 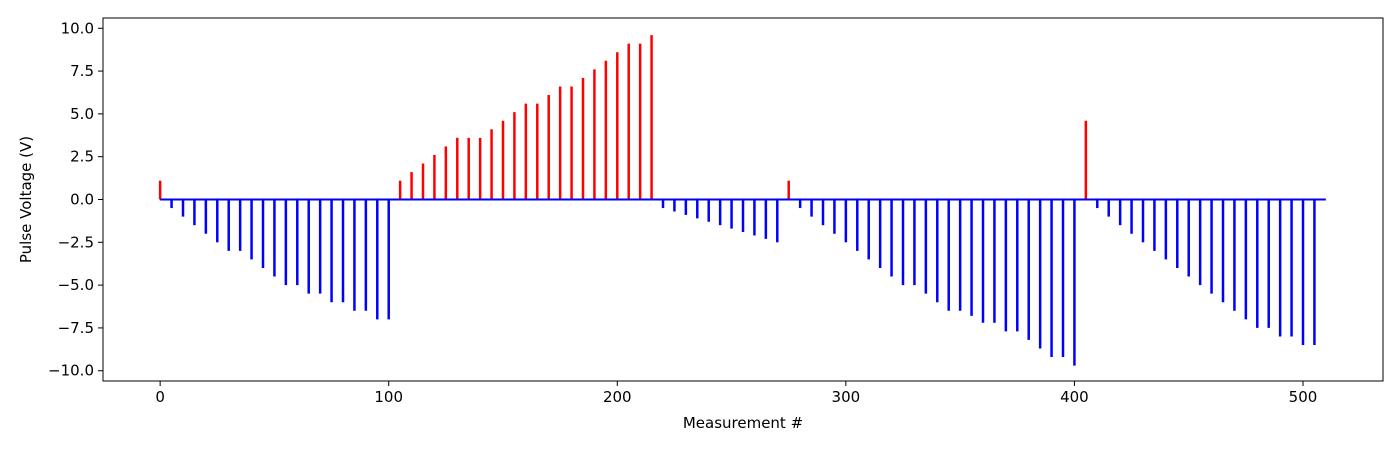 I want to click on y-tick-label: 2.5, so click(x=82, y=157).